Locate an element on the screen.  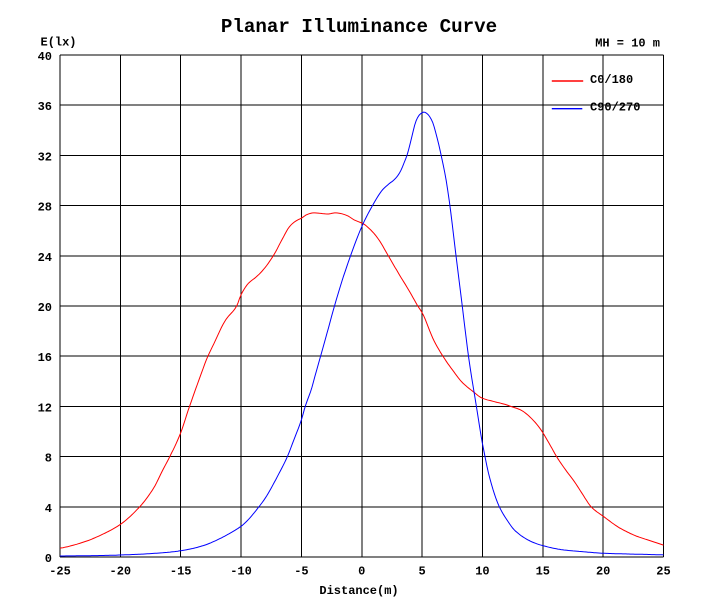
svg-text: -15 is located at coordinates (181, 572).